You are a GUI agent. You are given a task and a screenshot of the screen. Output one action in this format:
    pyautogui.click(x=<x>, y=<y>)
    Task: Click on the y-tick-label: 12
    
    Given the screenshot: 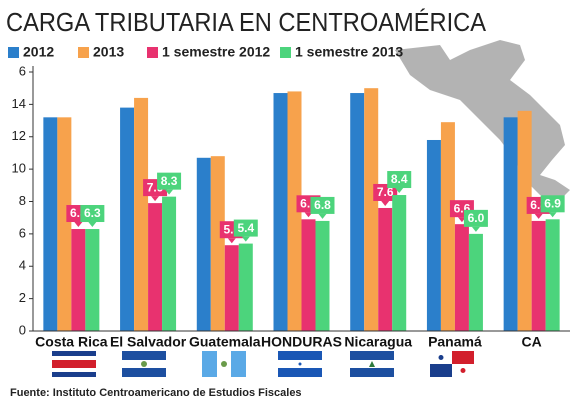 What is the action you would take?
    pyautogui.click(x=19, y=135)
    